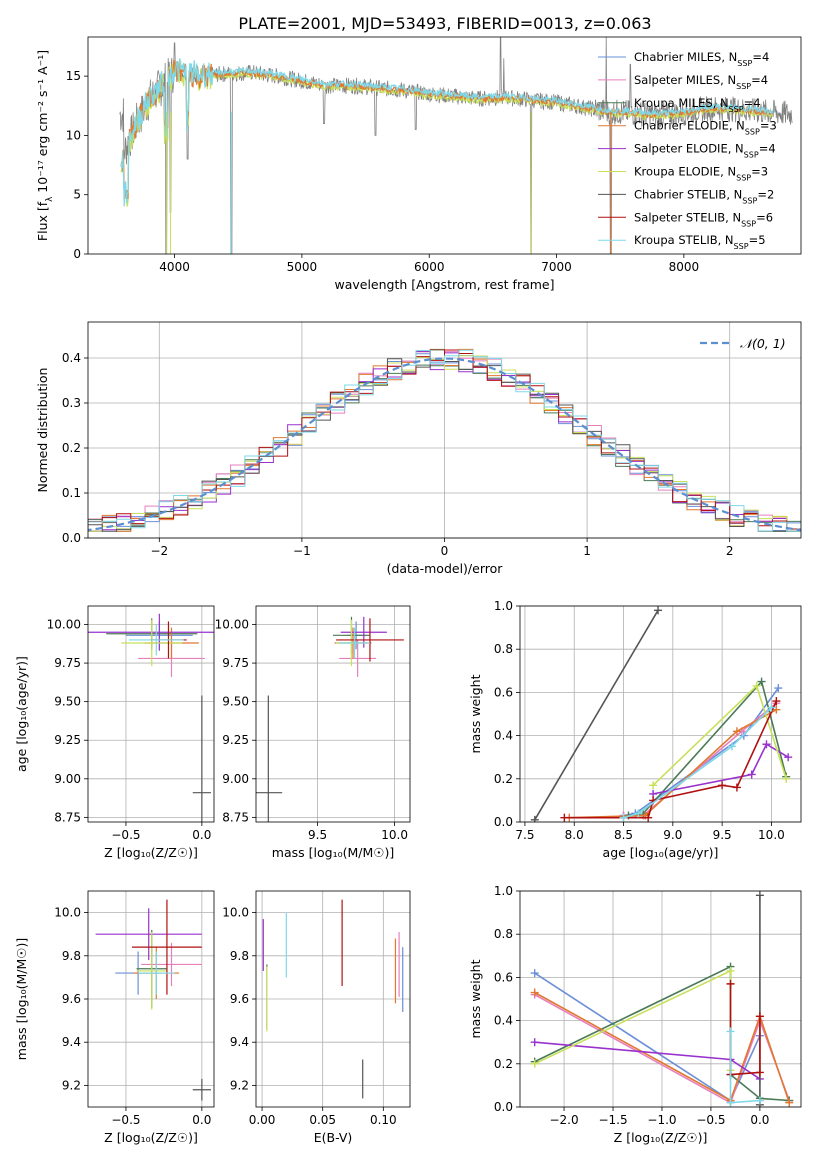 The height and width of the screenshot is (1174, 819). What do you see at coordinates (235, 663) in the screenshot?
I see `y-tick-label: 9.75` at bounding box center [235, 663].